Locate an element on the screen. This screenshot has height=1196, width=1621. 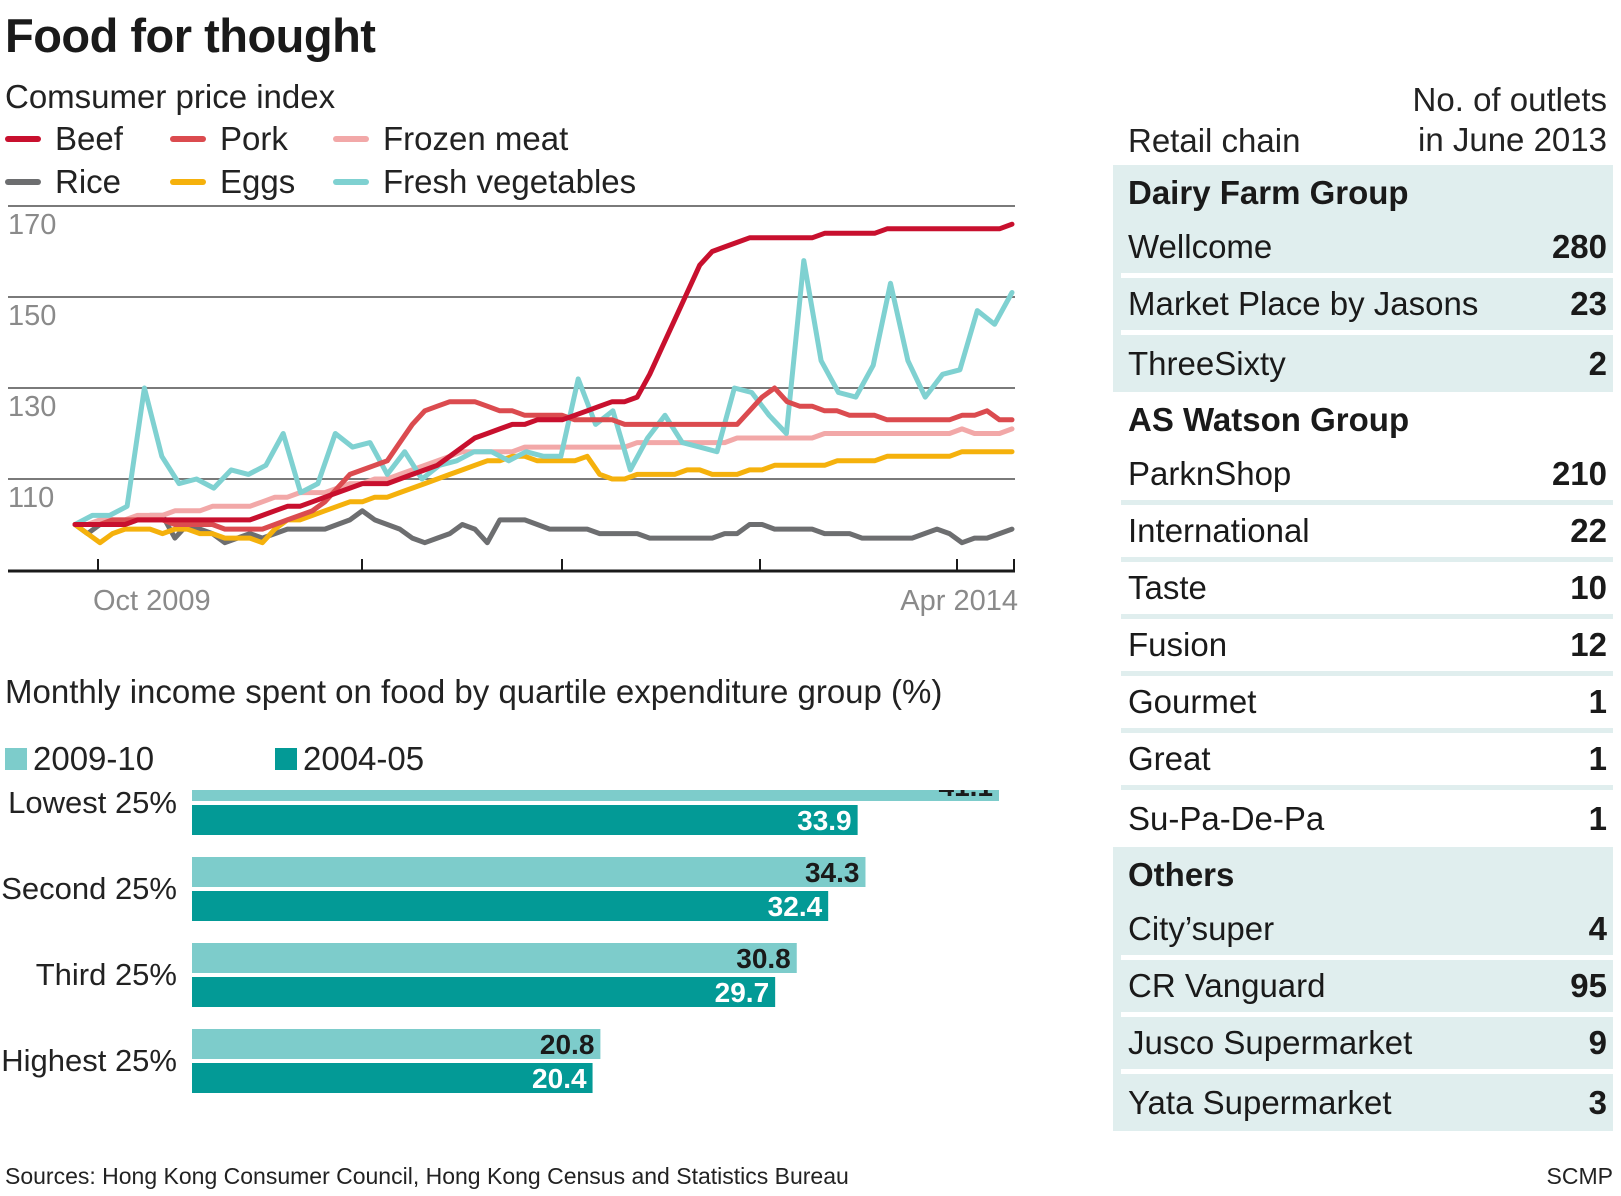
chain-name: Jusco Supermarket is located at coordinates (1270, 1042).